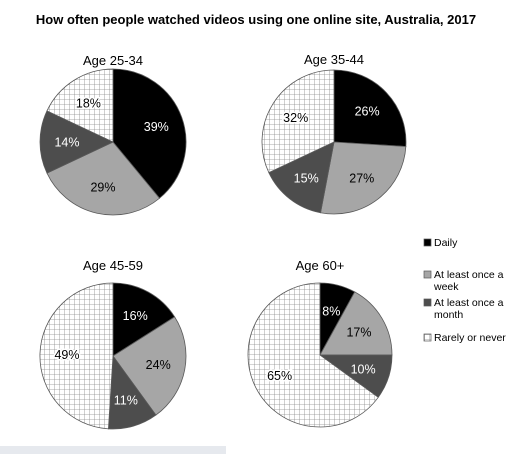  I want to click on slice-label-week: 17%, so click(358, 332).